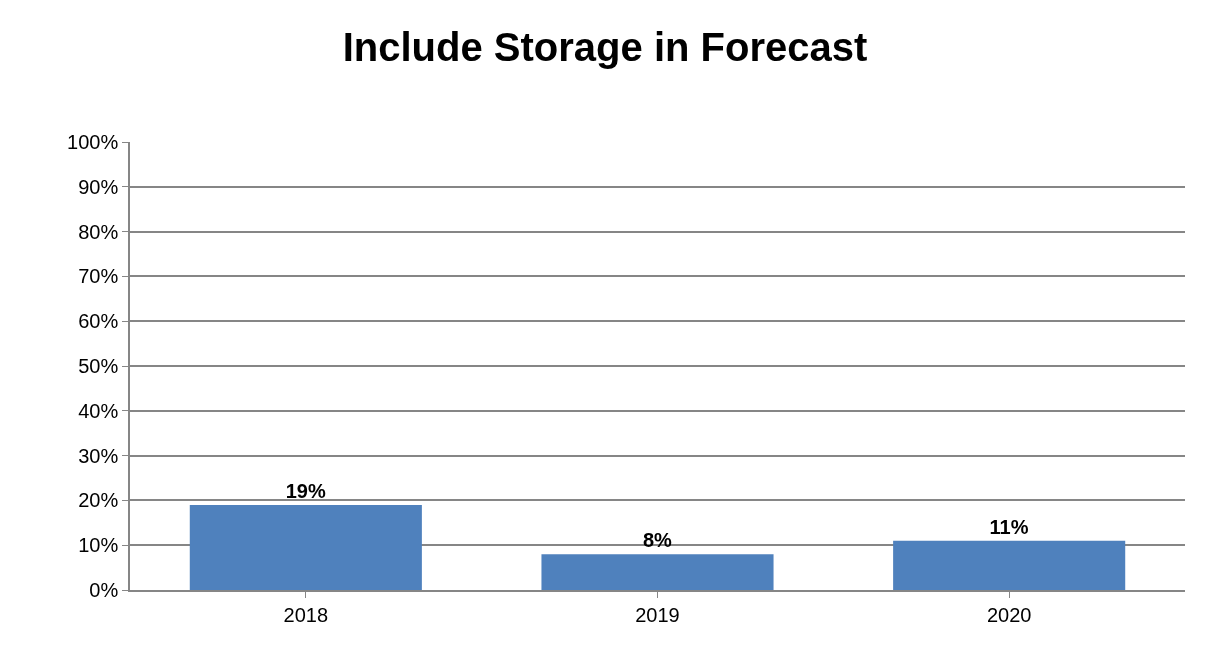 The image size is (1210, 666). What do you see at coordinates (98, 500) in the screenshot?
I see `y-tick-label: 20%` at bounding box center [98, 500].